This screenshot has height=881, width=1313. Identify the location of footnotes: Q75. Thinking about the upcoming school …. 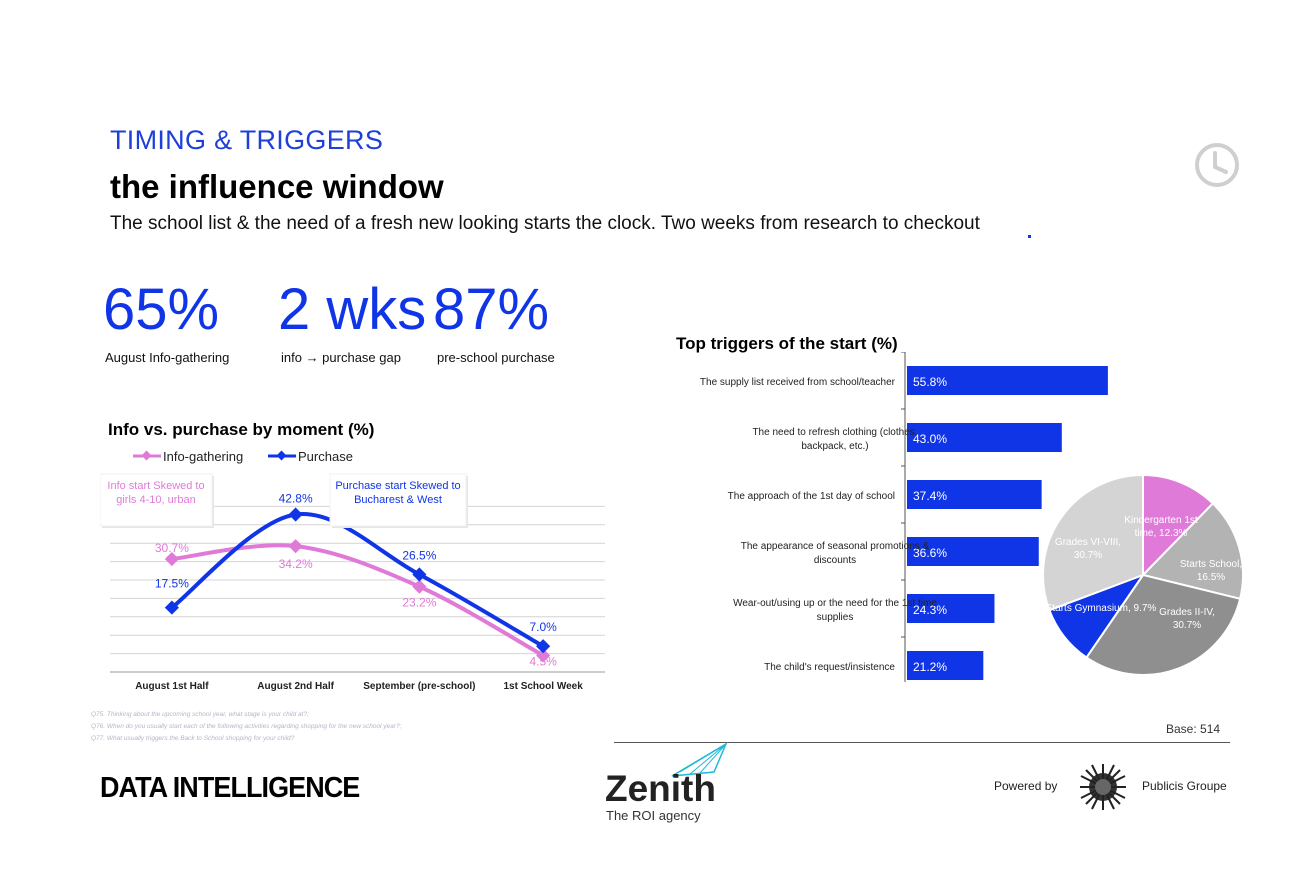
(246, 727).